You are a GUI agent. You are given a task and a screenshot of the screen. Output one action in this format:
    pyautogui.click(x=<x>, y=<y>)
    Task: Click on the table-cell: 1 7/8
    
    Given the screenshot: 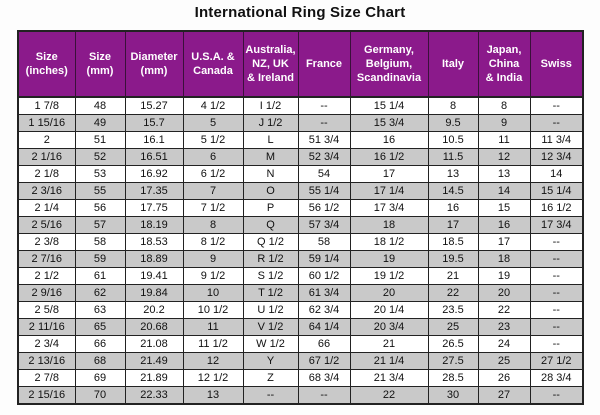 What is the action you would take?
    pyautogui.click(x=46, y=105)
    